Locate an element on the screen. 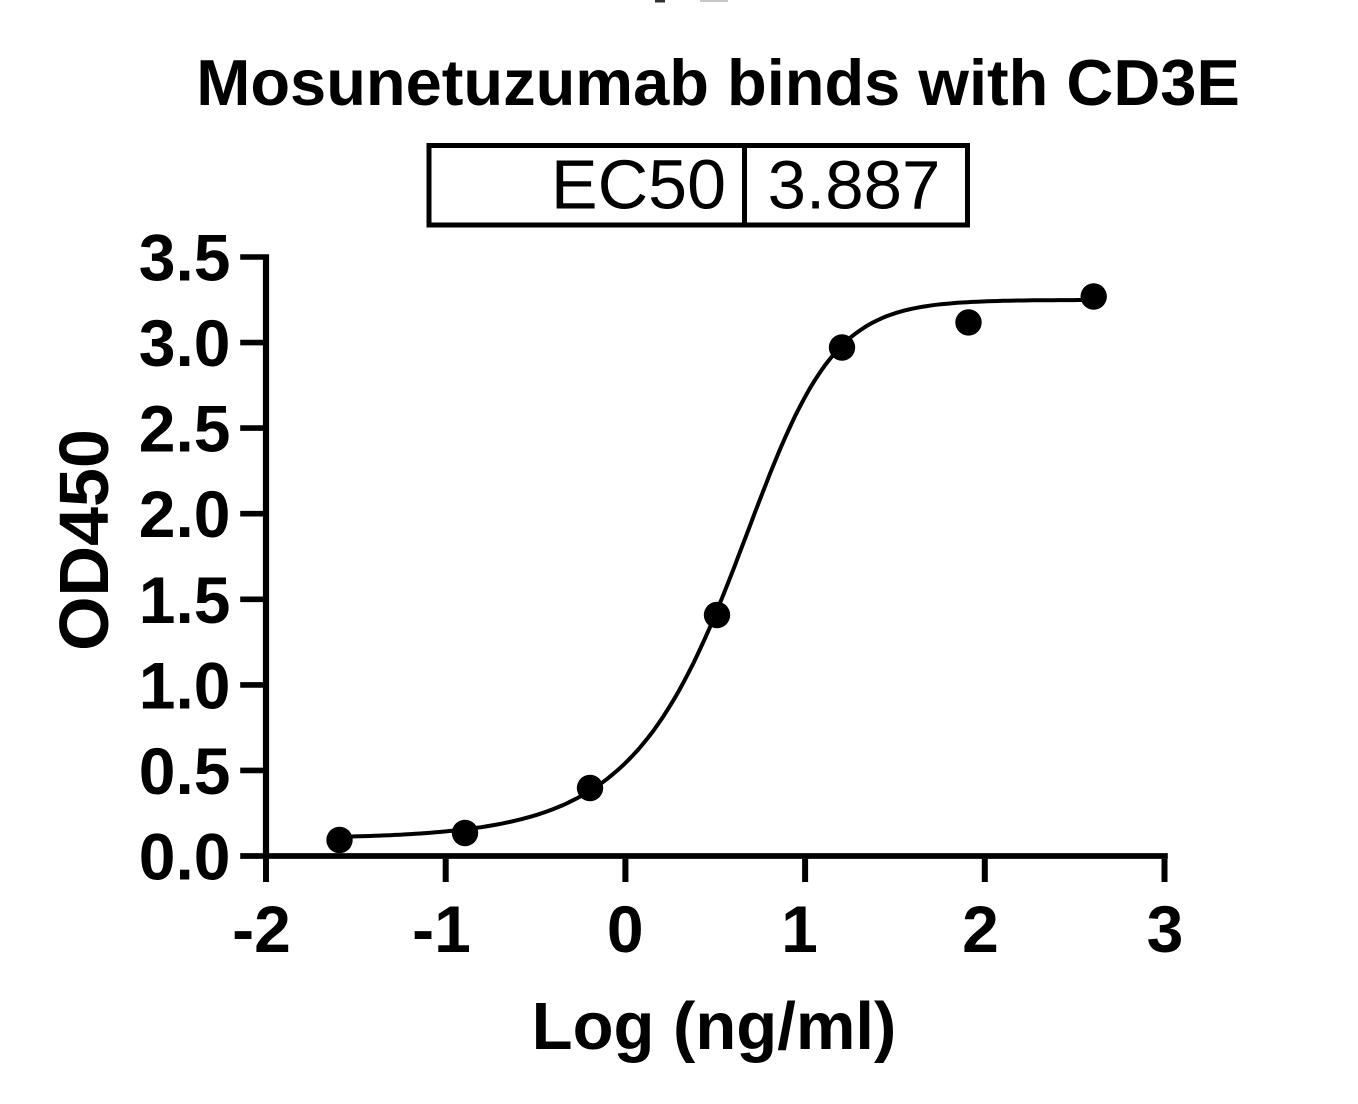 The image size is (1358, 1104). svg-text: -1 is located at coordinates (441, 929).